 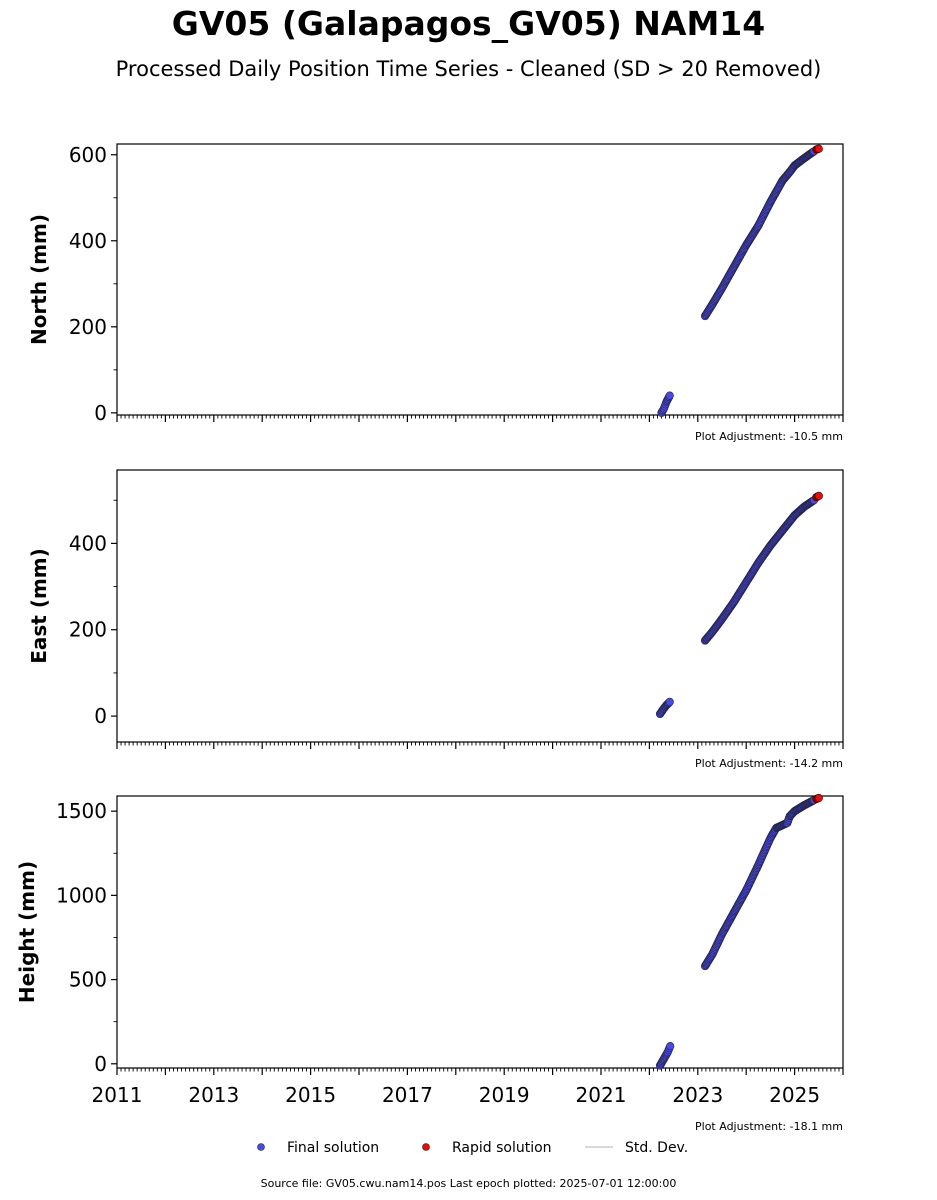 I want to click on north-axis-label: North (mm), so click(x=39, y=279).